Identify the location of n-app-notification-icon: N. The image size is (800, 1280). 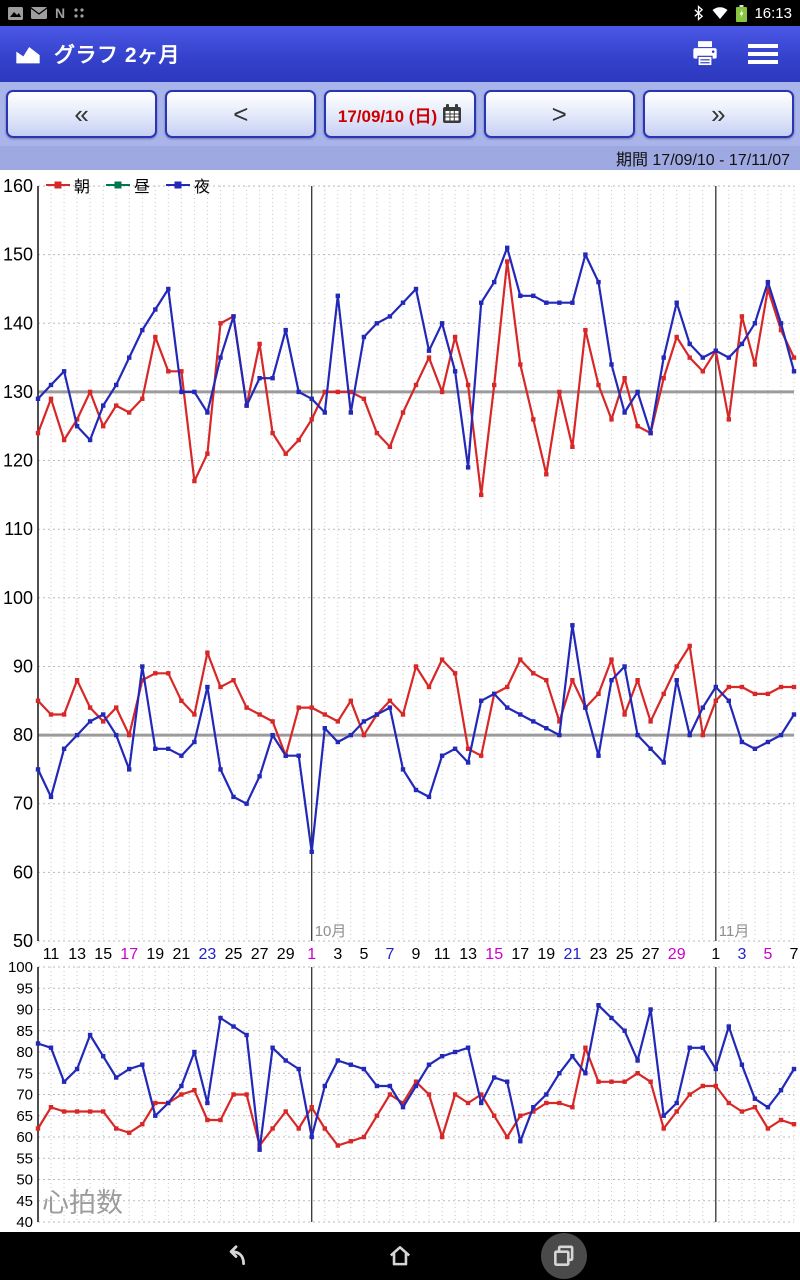
(60, 13).